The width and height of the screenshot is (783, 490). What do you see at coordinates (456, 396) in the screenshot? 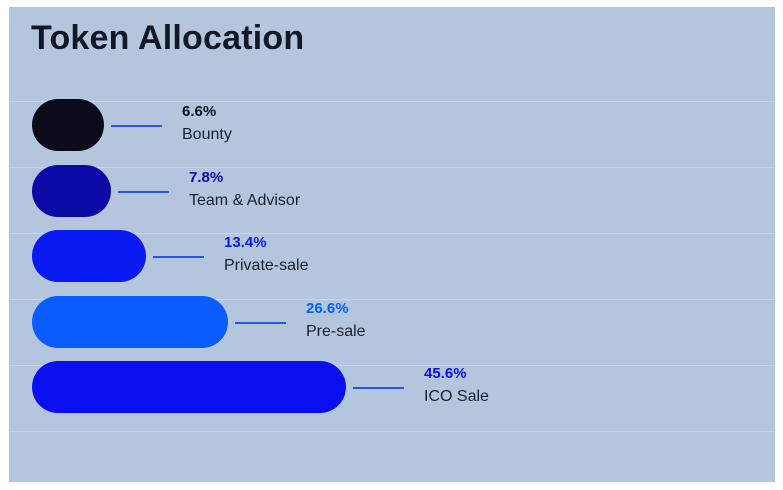
I see `bar-category-label: ICO Sale` at bounding box center [456, 396].